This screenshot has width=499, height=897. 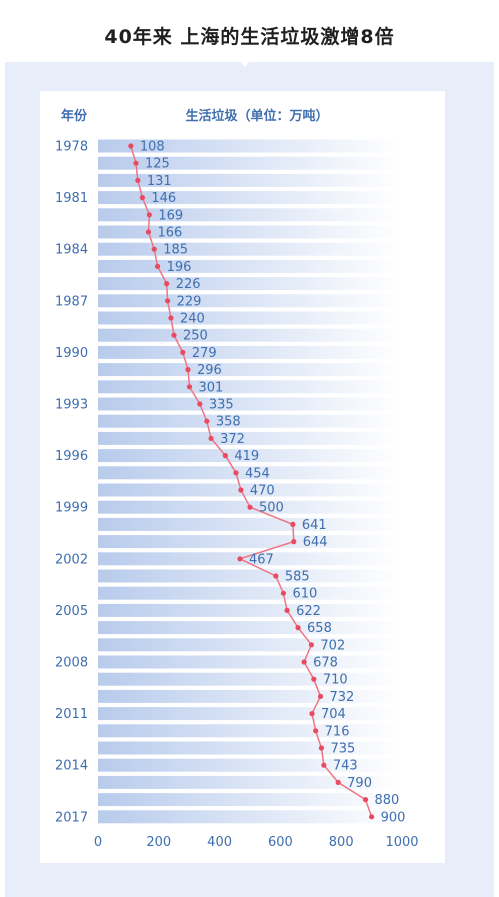 I want to click on data-label: 240, so click(x=192, y=319).